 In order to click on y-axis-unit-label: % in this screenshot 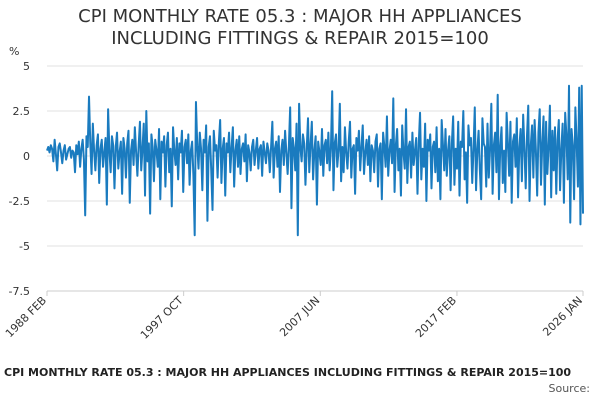, I will do `click(14, 51)`.